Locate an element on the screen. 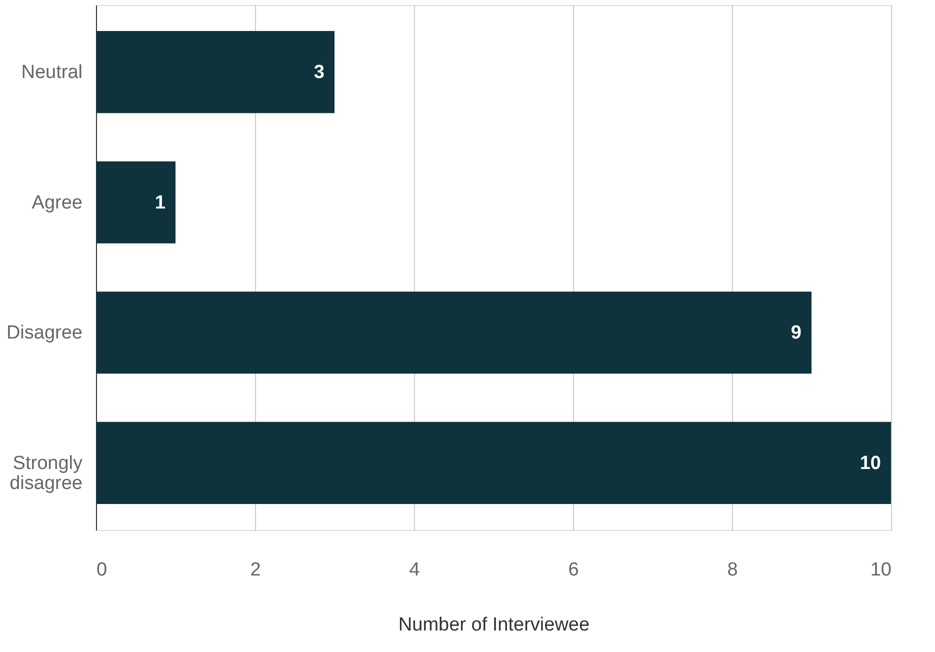  x-tick-label: 8 is located at coordinates (732, 570).